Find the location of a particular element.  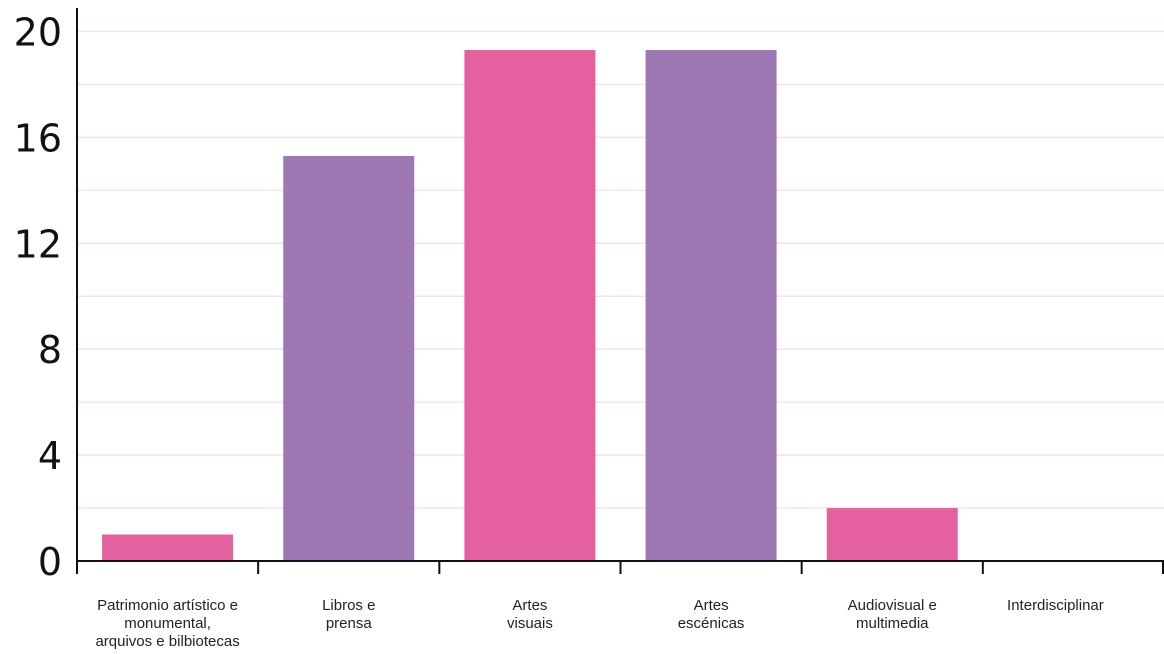

x-tick-label: Interdisciplinar is located at coordinates (1055, 605).